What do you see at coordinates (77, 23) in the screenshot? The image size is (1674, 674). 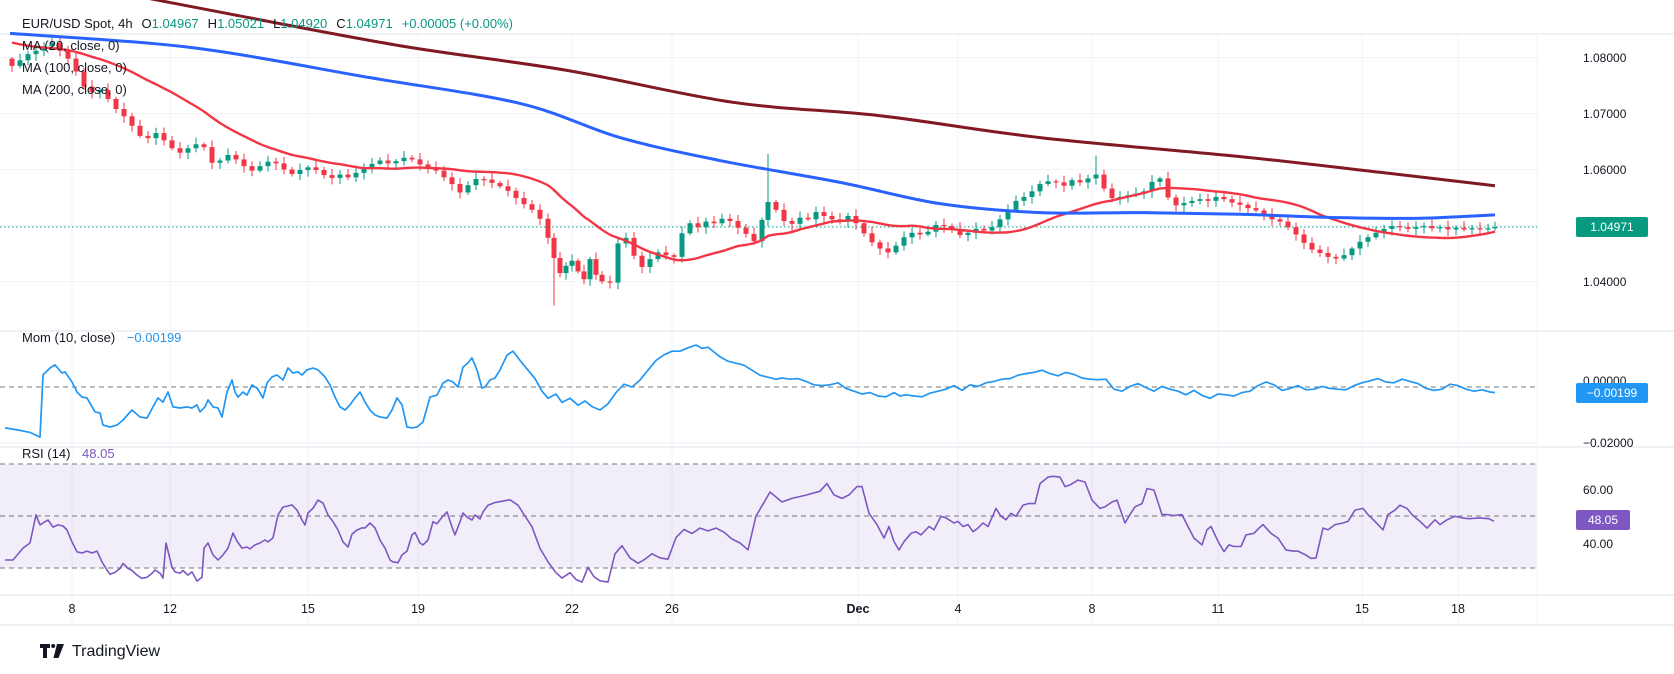 I see `symbol-title: EUR/USD Spot, 4h` at bounding box center [77, 23].